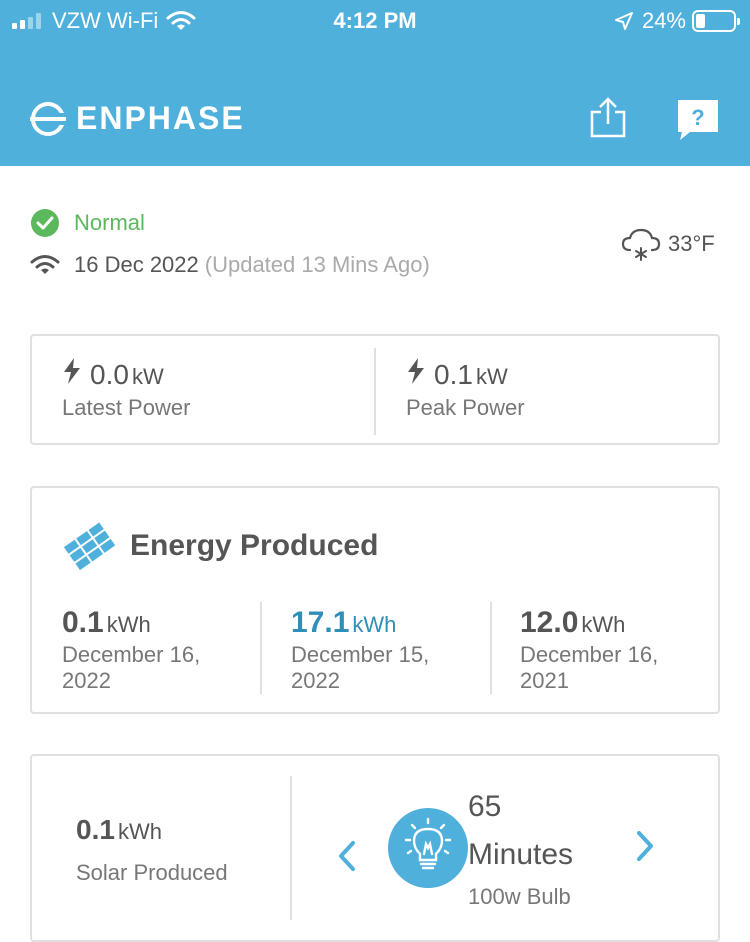  What do you see at coordinates (109, 222) in the screenshot?
I see `status-text: Normal` at bounding box center [109, 222].